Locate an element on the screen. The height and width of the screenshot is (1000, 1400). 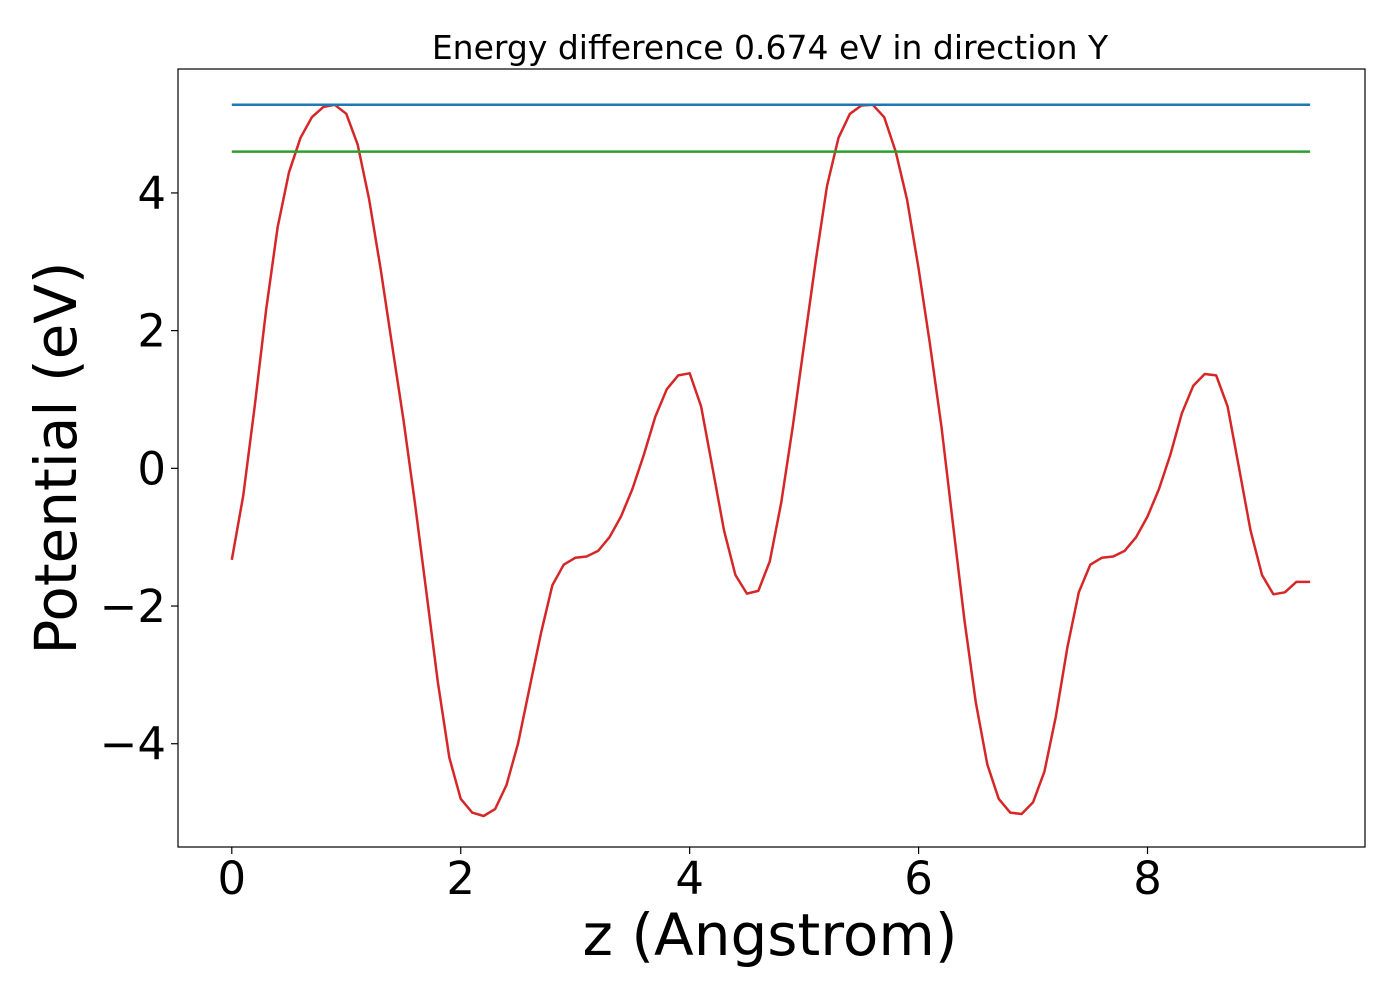
y-tick-label: 0 is located at coordinates (151, 468).